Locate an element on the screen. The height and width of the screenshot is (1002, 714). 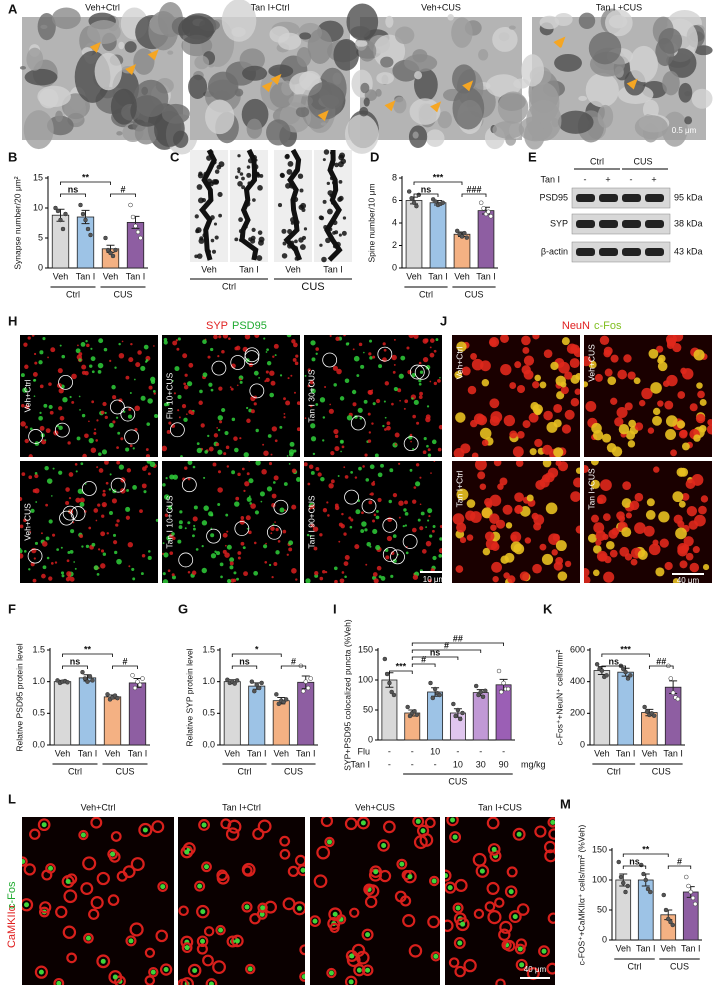
fluor-image is located at coordinates (241, 901).